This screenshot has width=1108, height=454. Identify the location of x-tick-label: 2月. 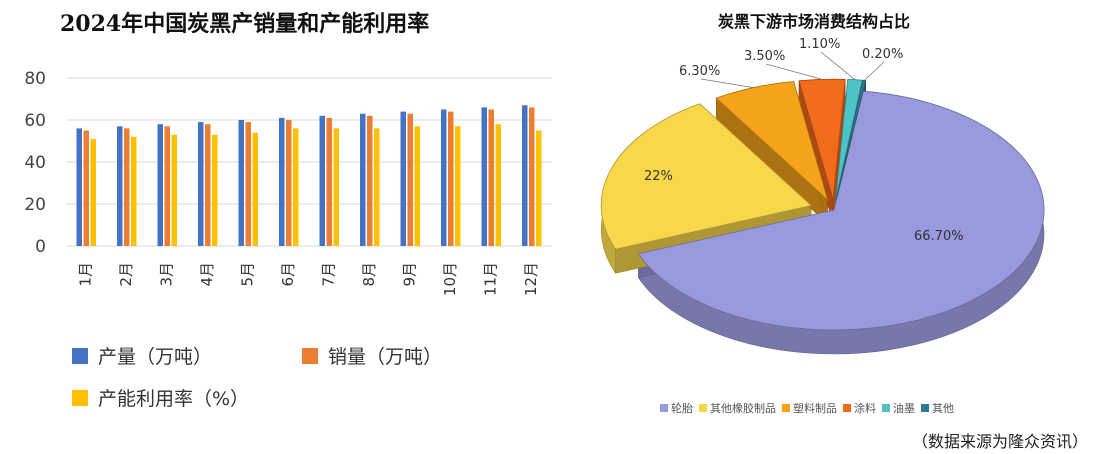
(126, 274).